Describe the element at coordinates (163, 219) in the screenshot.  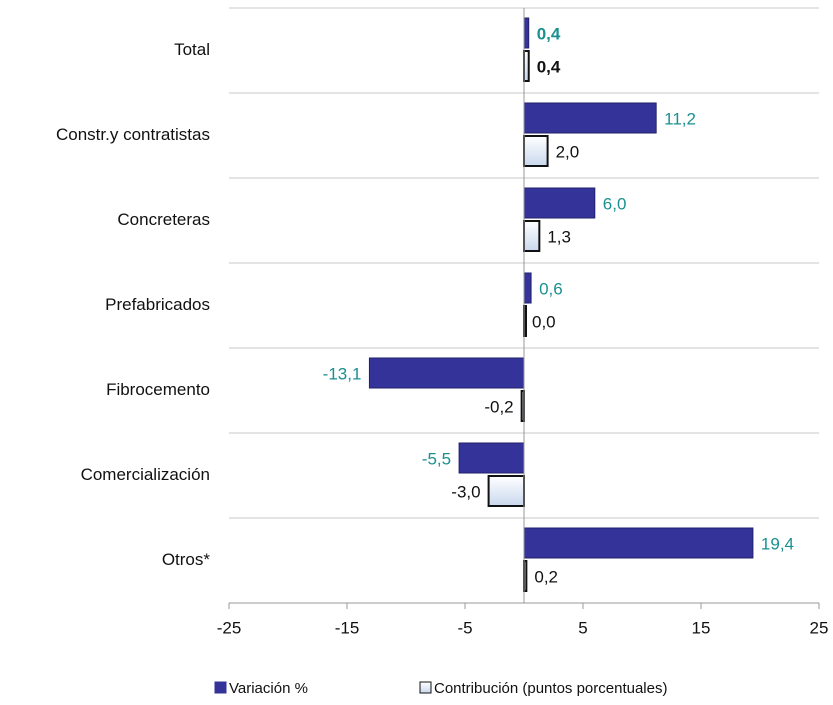
I see `category-label: Concreteras` at that location.